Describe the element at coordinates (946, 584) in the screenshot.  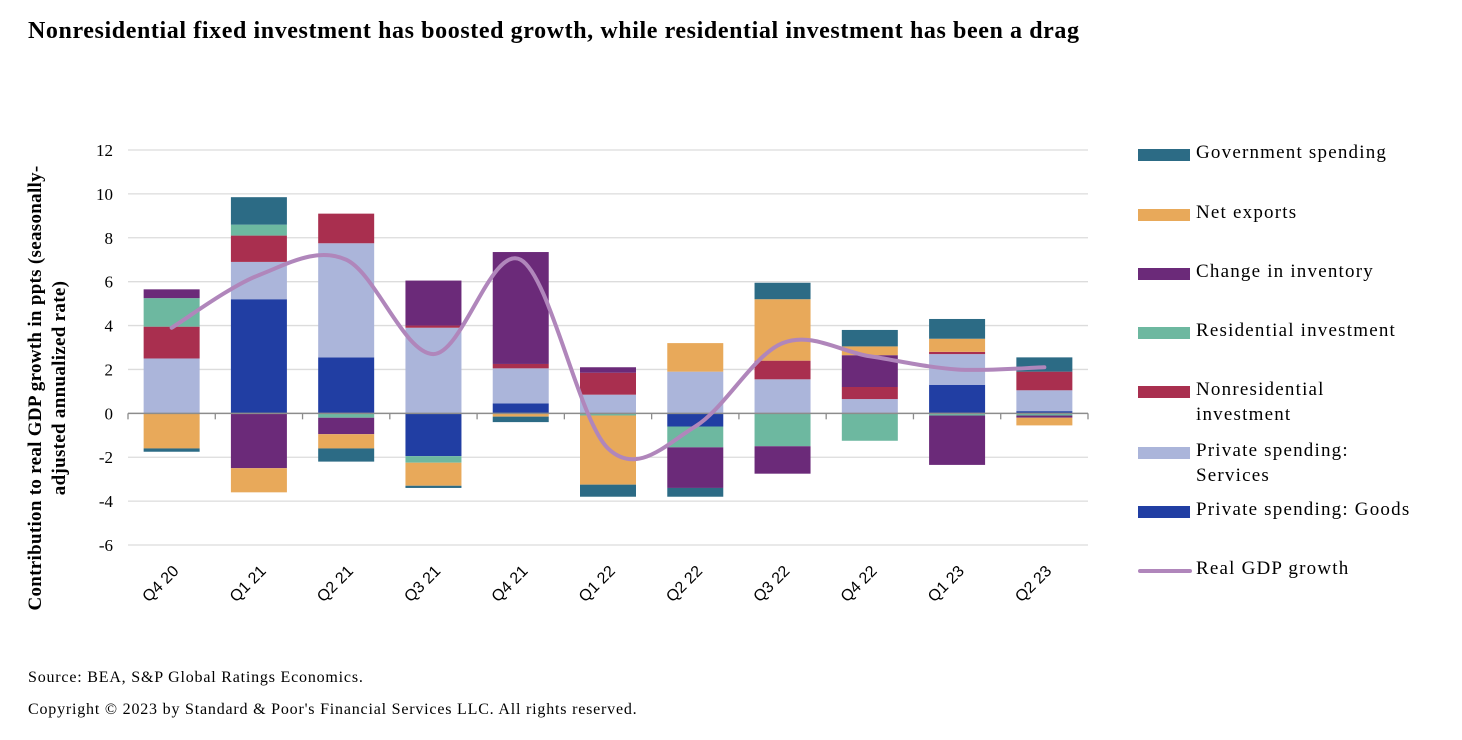
I see `x-tick-label: Q1 23` at that location.